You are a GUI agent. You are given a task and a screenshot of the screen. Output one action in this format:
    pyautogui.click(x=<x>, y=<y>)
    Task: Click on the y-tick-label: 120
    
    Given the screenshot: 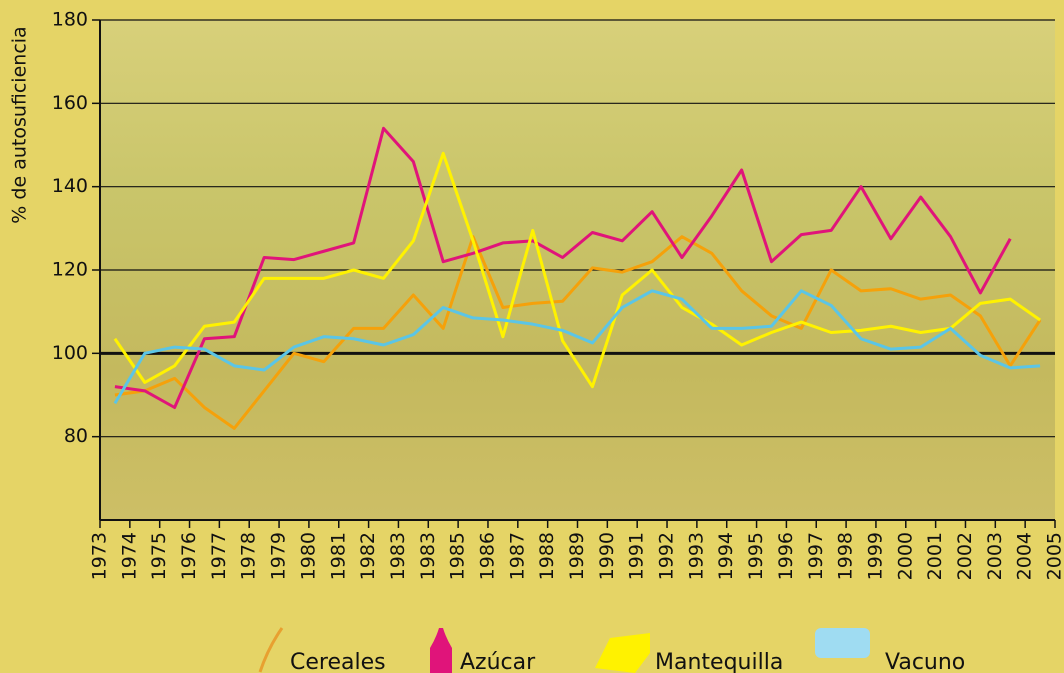 What is the action you would take?
    pyautogui.click(x=70, y=270)
    